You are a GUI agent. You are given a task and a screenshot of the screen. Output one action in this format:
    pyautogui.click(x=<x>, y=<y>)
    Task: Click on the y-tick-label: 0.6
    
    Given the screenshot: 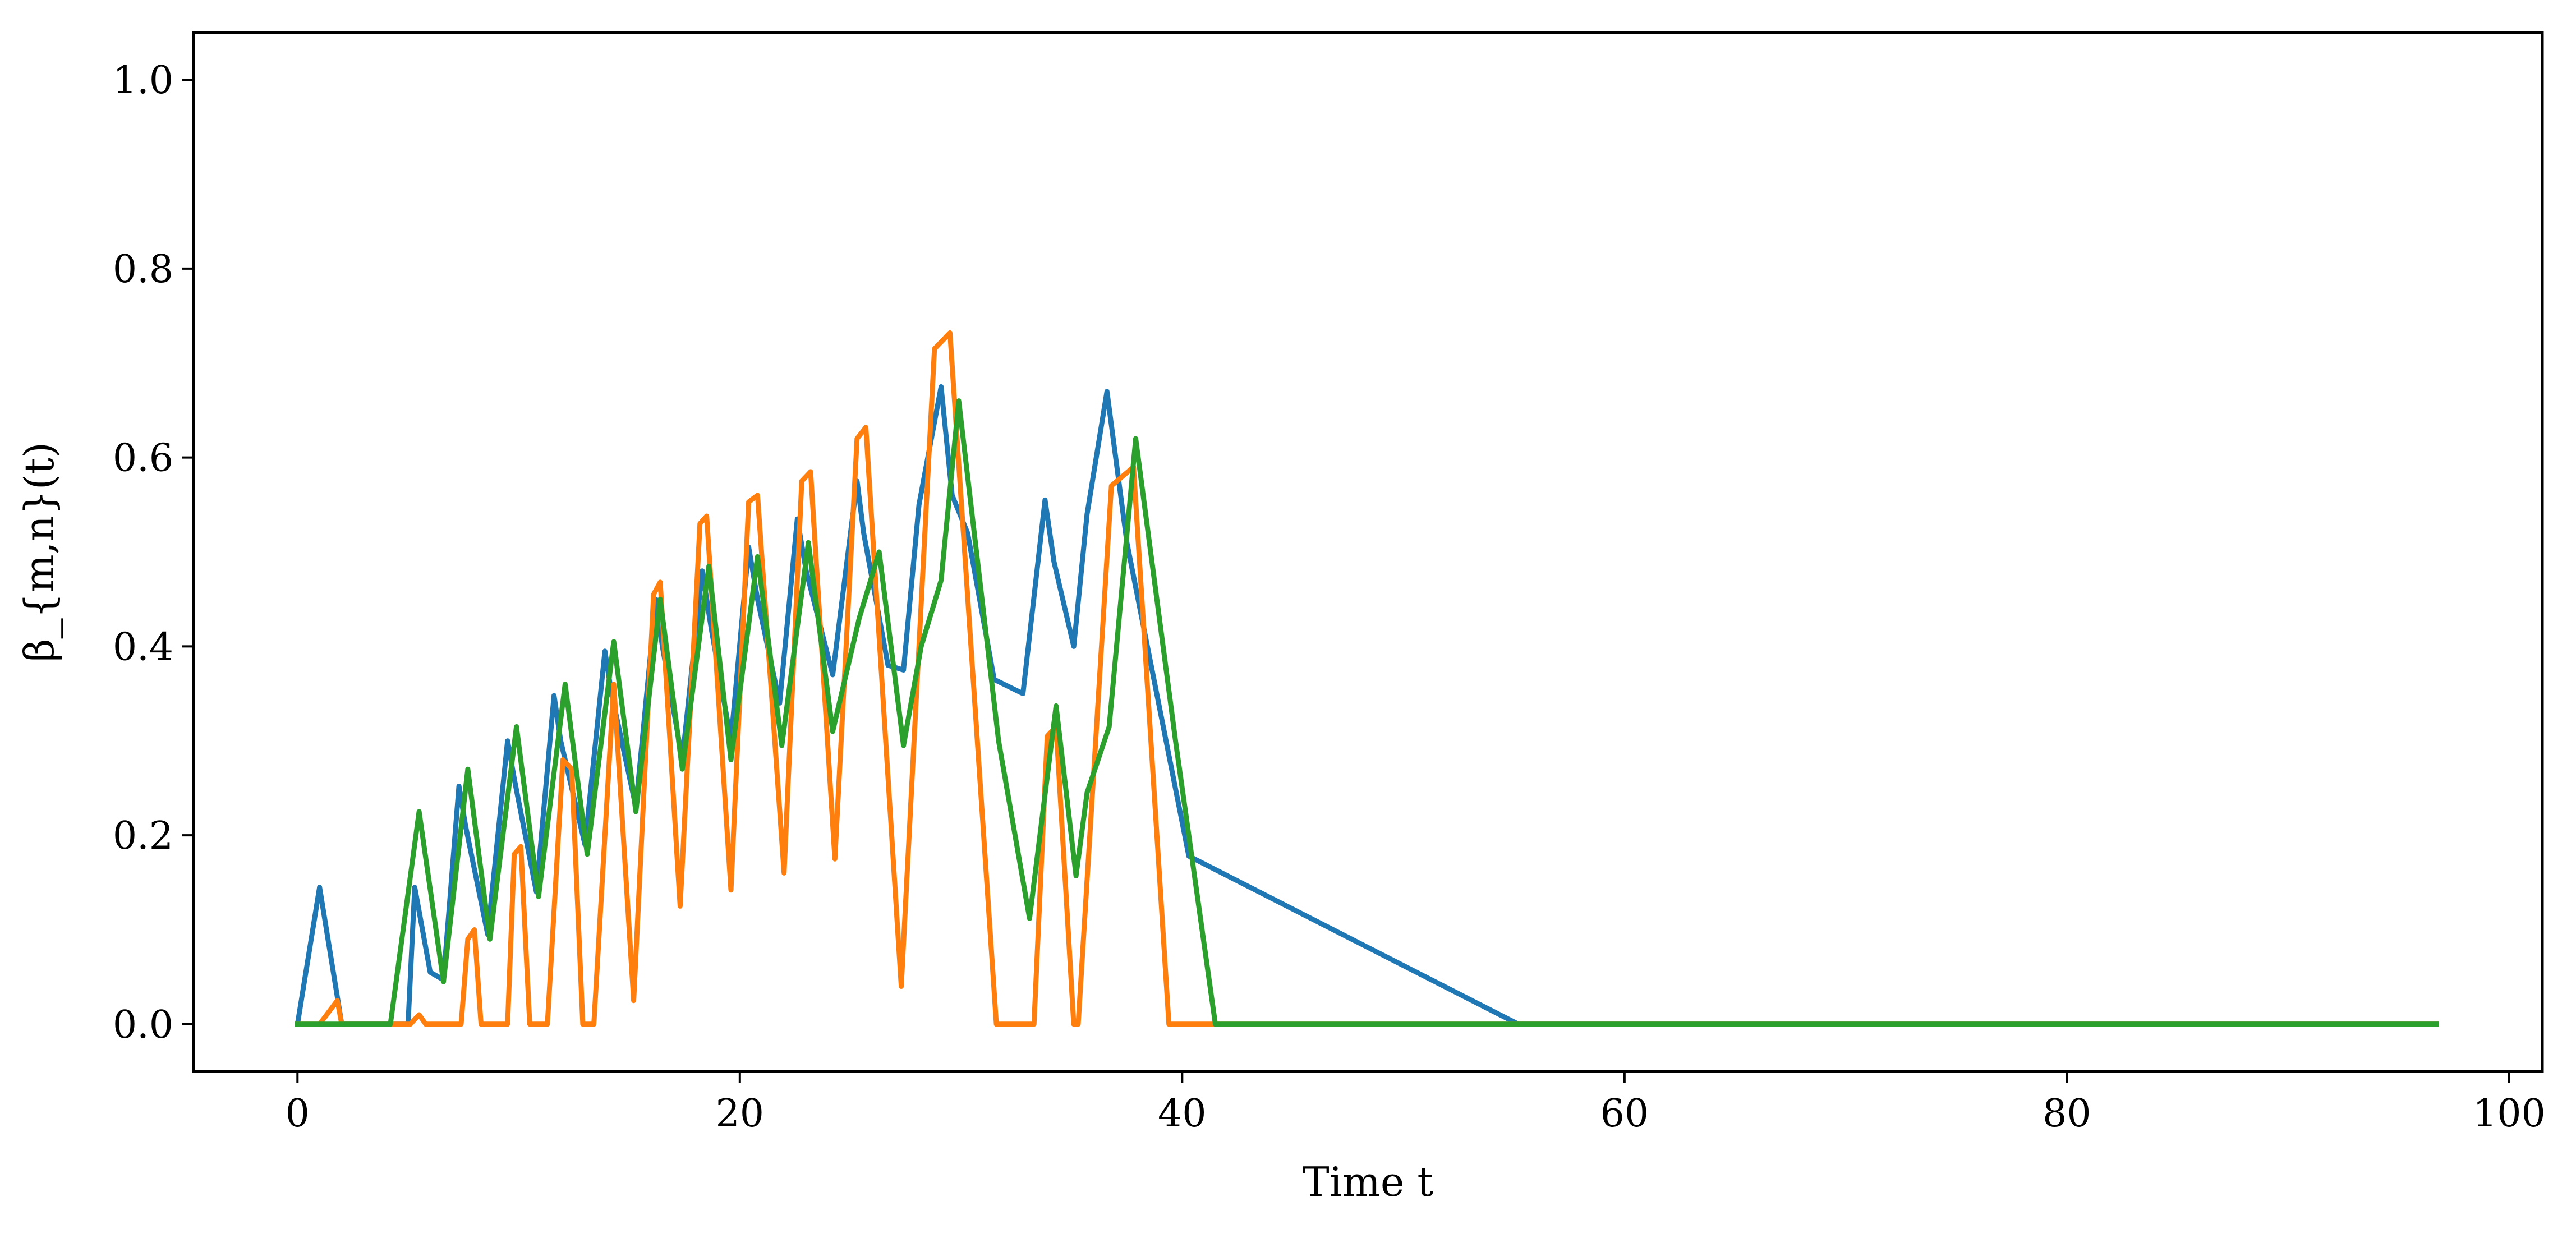 What is the action you would take?
    pyautogui.click(x=143, y=459)
    